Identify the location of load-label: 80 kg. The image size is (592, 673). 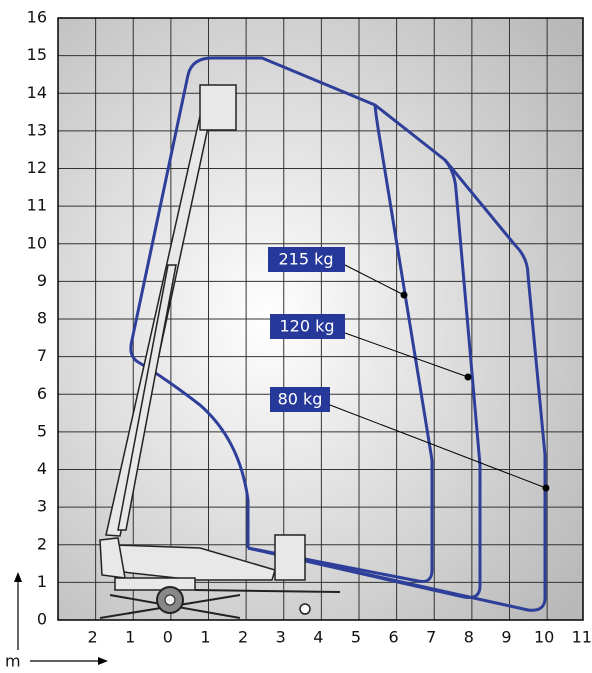
(300, 399).